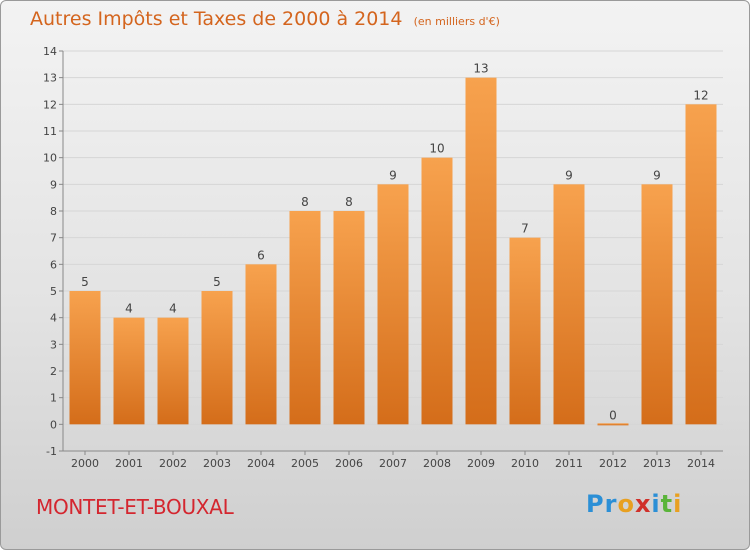 Image resolution: width=750 pixels, height=550 pixels. Describe the element at coordinates (613, 463) in the screenshot. I see `x-tick-label: 2012` at that location.